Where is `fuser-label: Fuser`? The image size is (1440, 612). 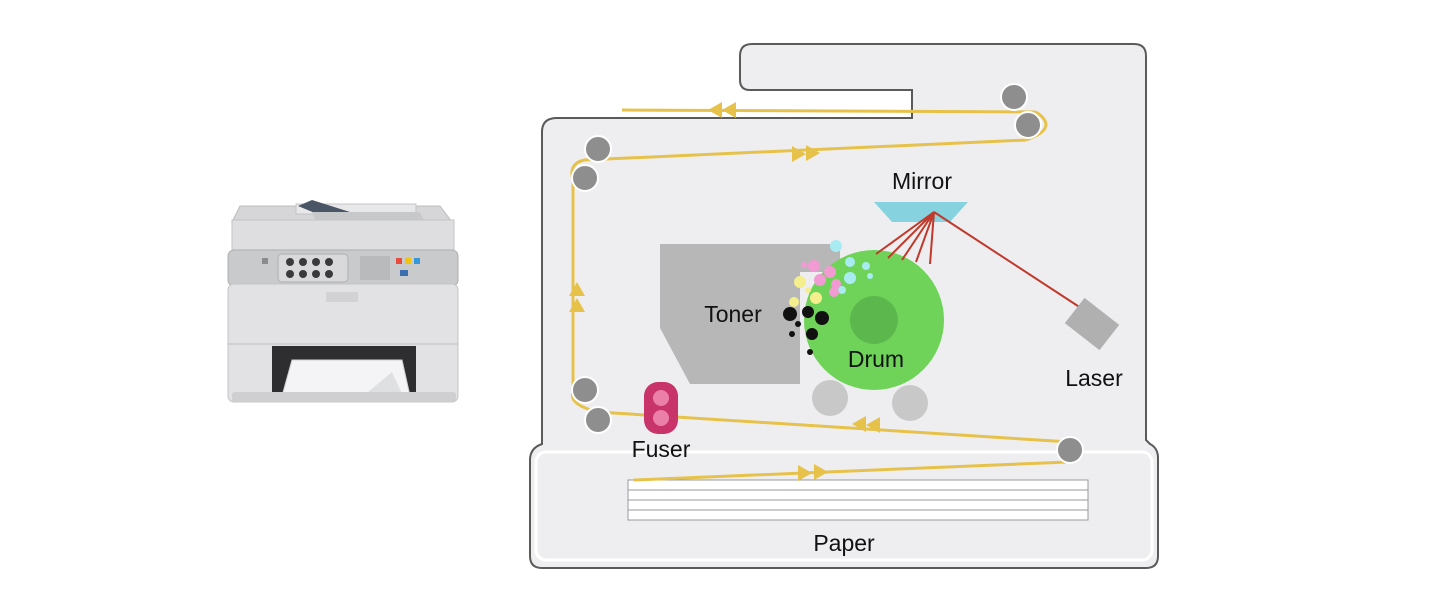
fuser-label: Fuser is located at coordinates (661, 449).